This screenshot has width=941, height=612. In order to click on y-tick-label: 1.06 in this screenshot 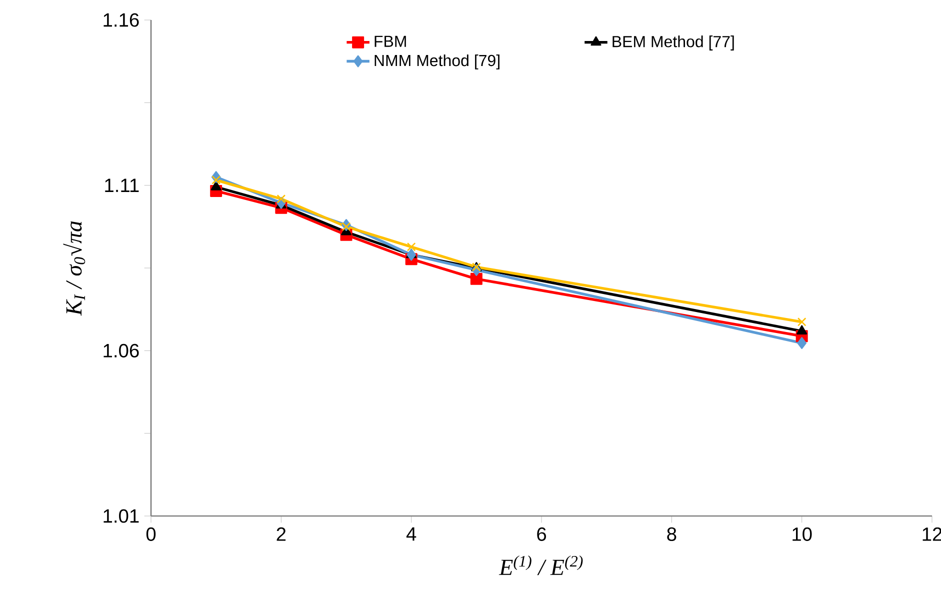, I will do `click(121, 351)`.